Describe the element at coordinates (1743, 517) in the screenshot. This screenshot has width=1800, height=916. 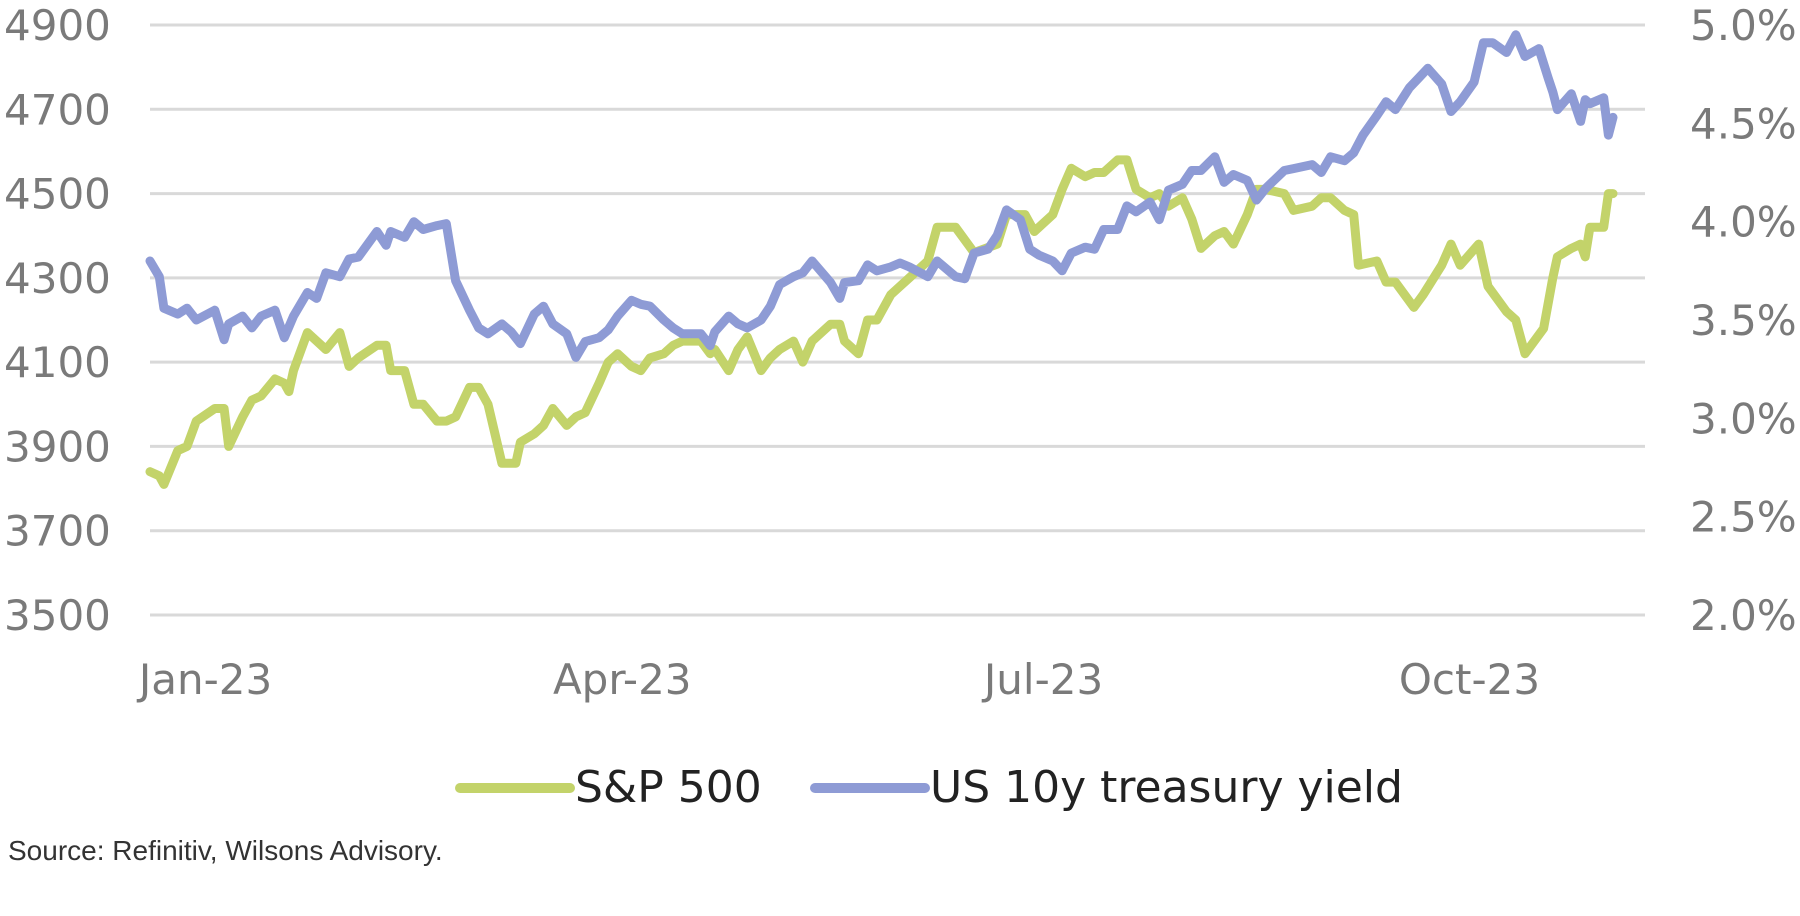
I see `right-axis-tick-label: 2.5%` at that location.